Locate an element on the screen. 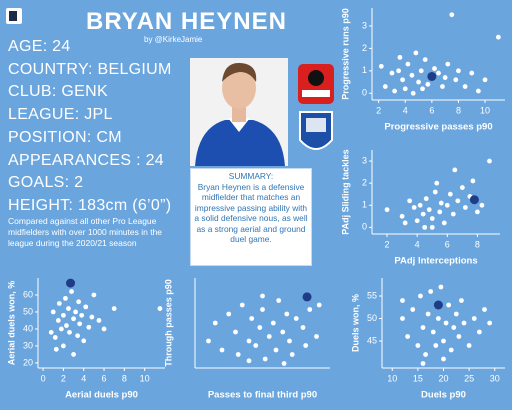  logo-mark is located at coordinates (13, 16).